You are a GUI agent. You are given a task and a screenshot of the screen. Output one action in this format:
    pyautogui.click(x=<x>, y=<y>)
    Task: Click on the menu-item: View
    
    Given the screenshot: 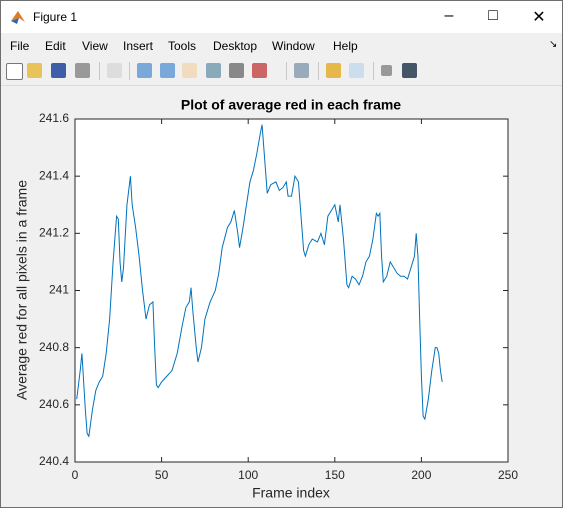 What is the action you would take?
    pyautogui.click(x=95, y=46)
    